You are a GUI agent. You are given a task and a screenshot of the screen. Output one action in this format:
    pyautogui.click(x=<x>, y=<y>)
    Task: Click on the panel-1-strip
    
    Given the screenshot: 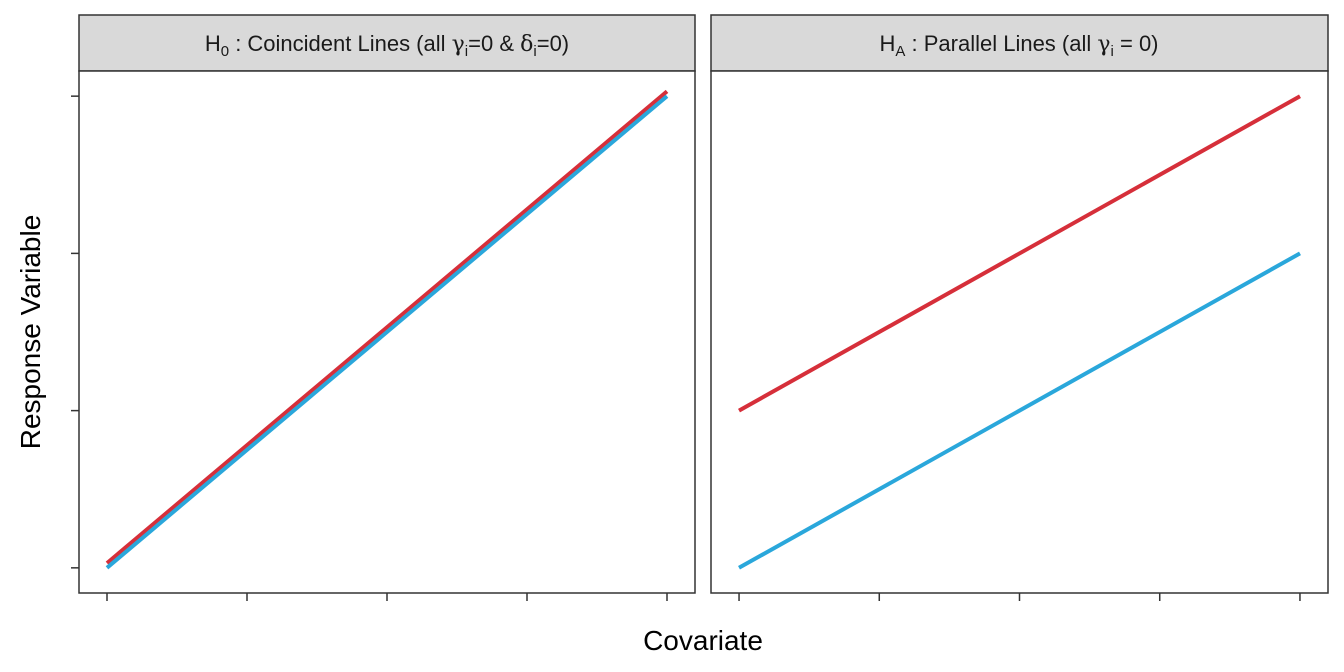 What is the action you would take?
    pyautogui.click(x=387, y=43)
    